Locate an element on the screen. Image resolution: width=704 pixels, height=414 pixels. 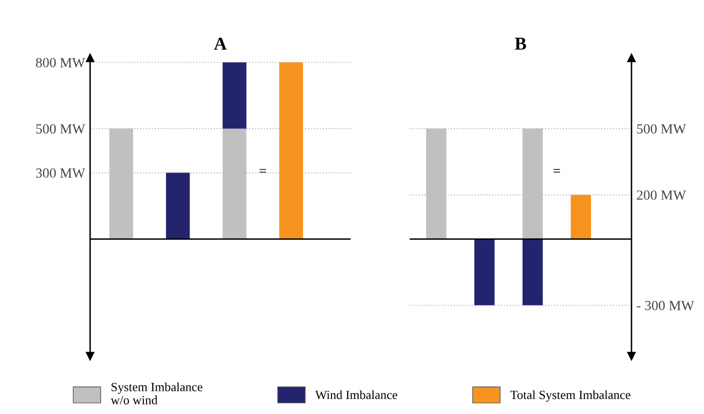
chart-title: A is located at coordinates (220, 44).